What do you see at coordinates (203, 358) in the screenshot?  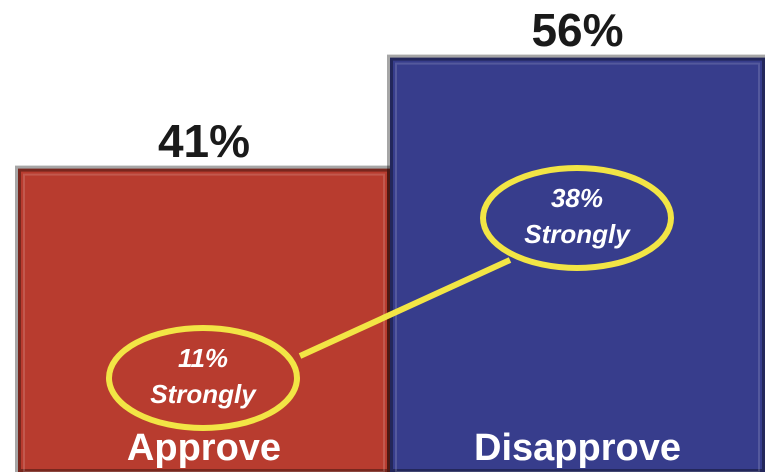 I see `annotation-percent: 11%` at bounding box center [203, 358].